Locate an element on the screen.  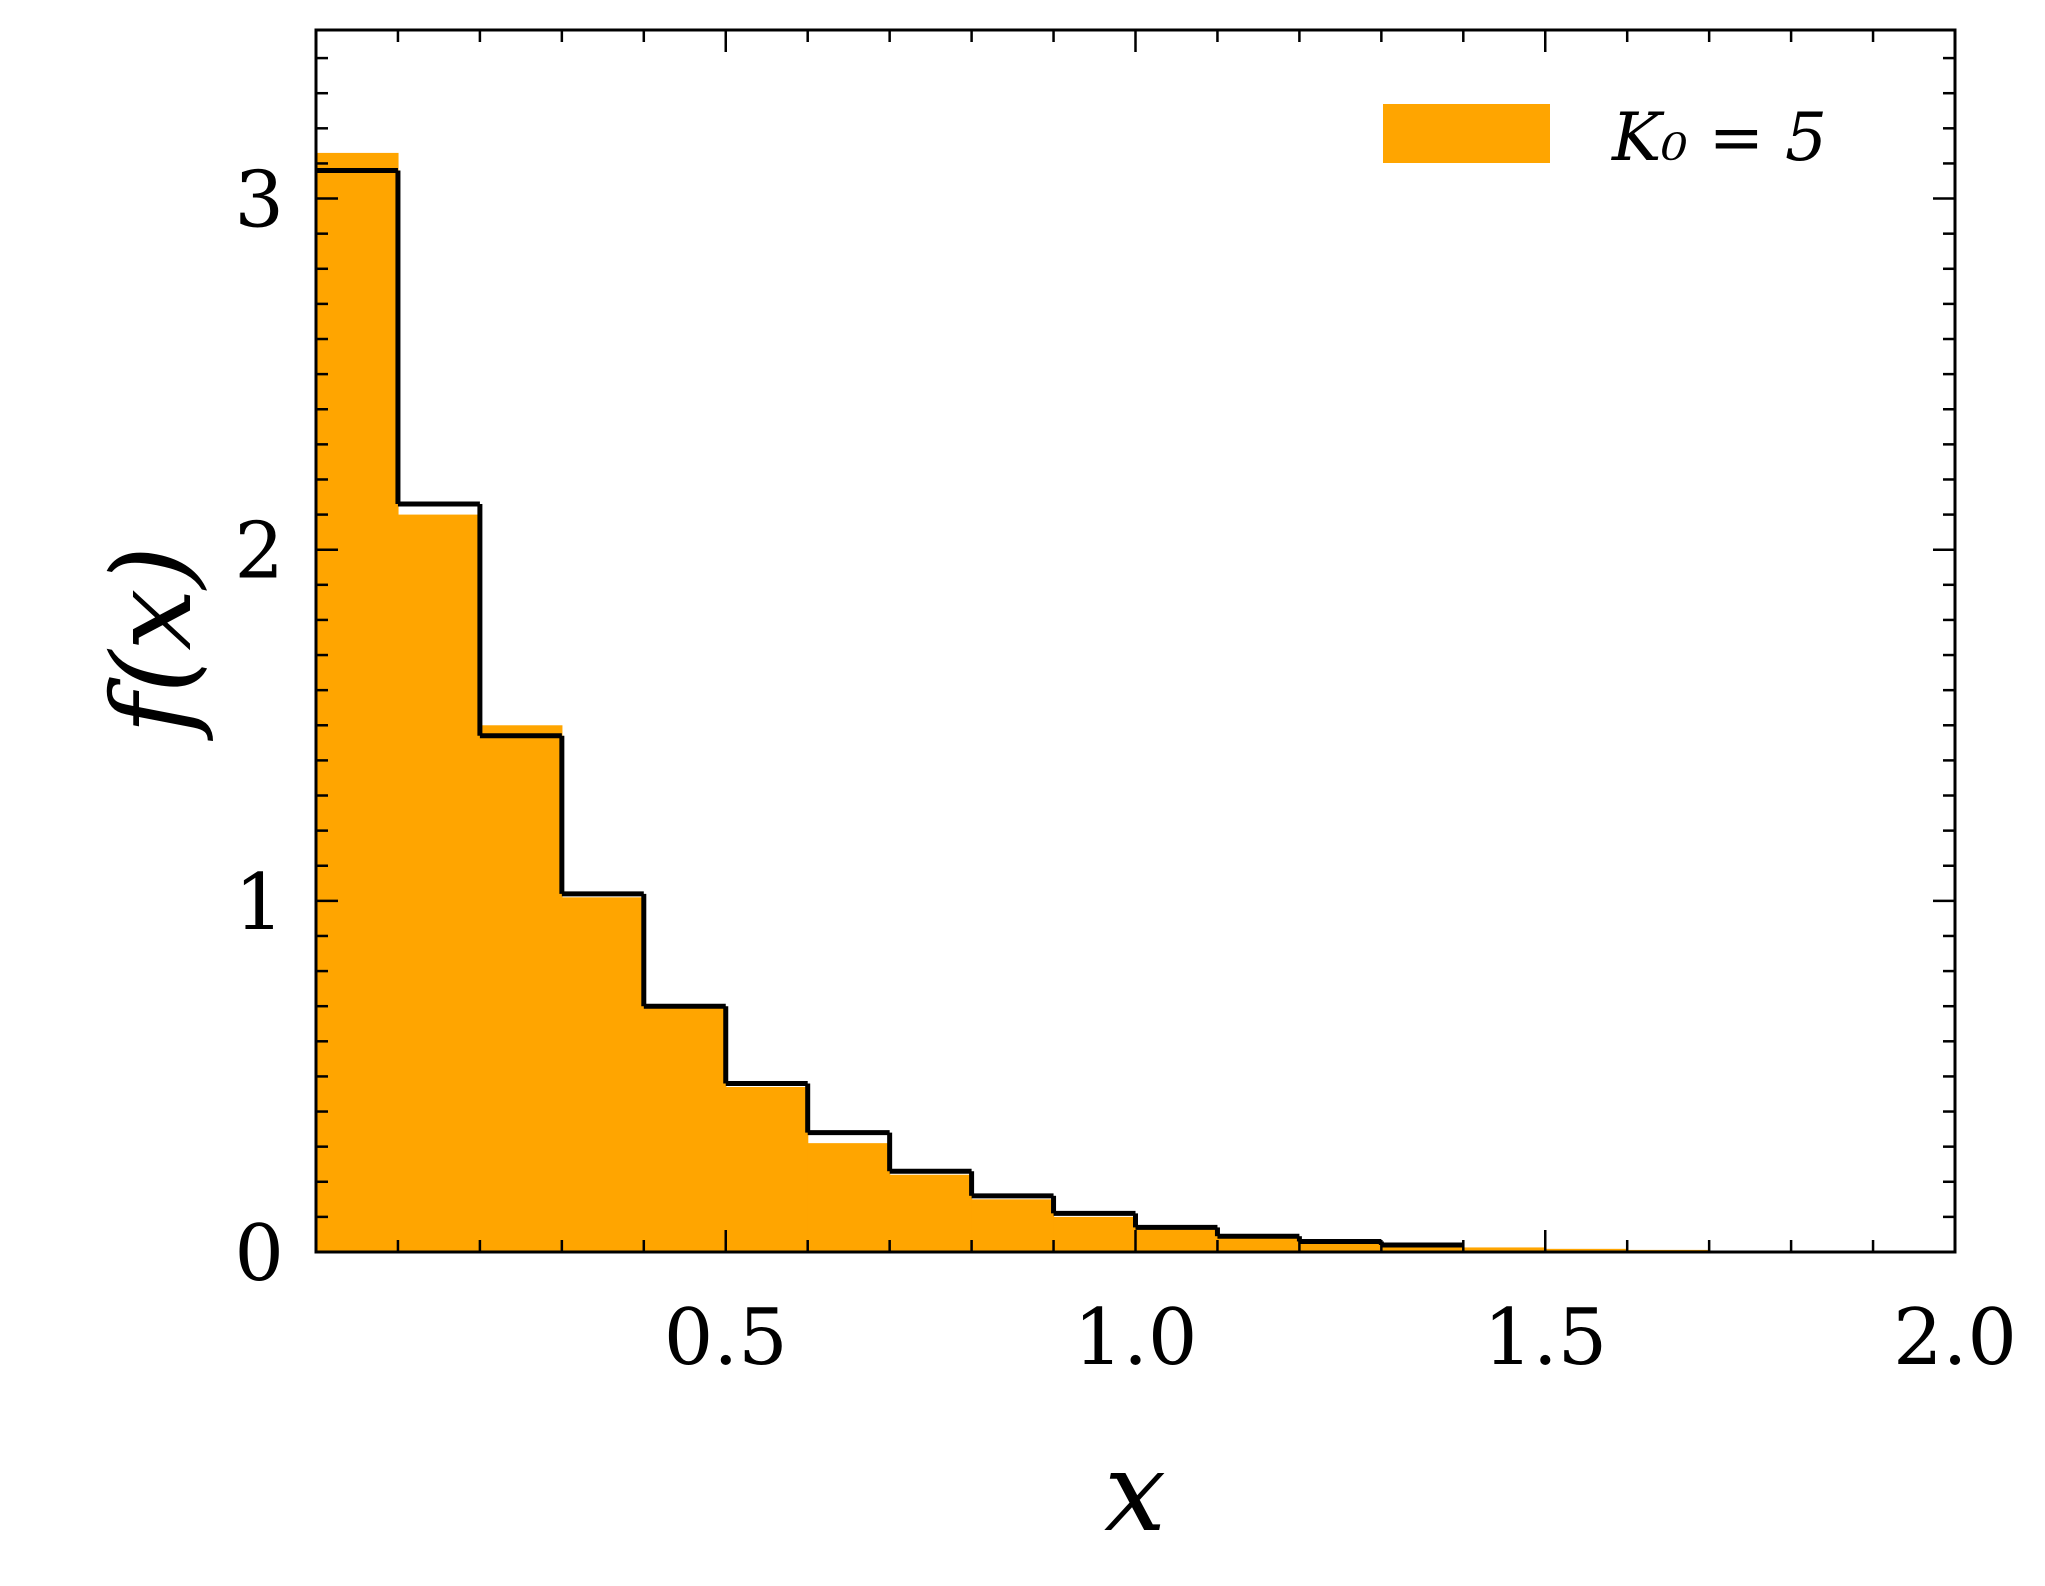
y-tick-label: 0 is located at coordinates (259, 1254).